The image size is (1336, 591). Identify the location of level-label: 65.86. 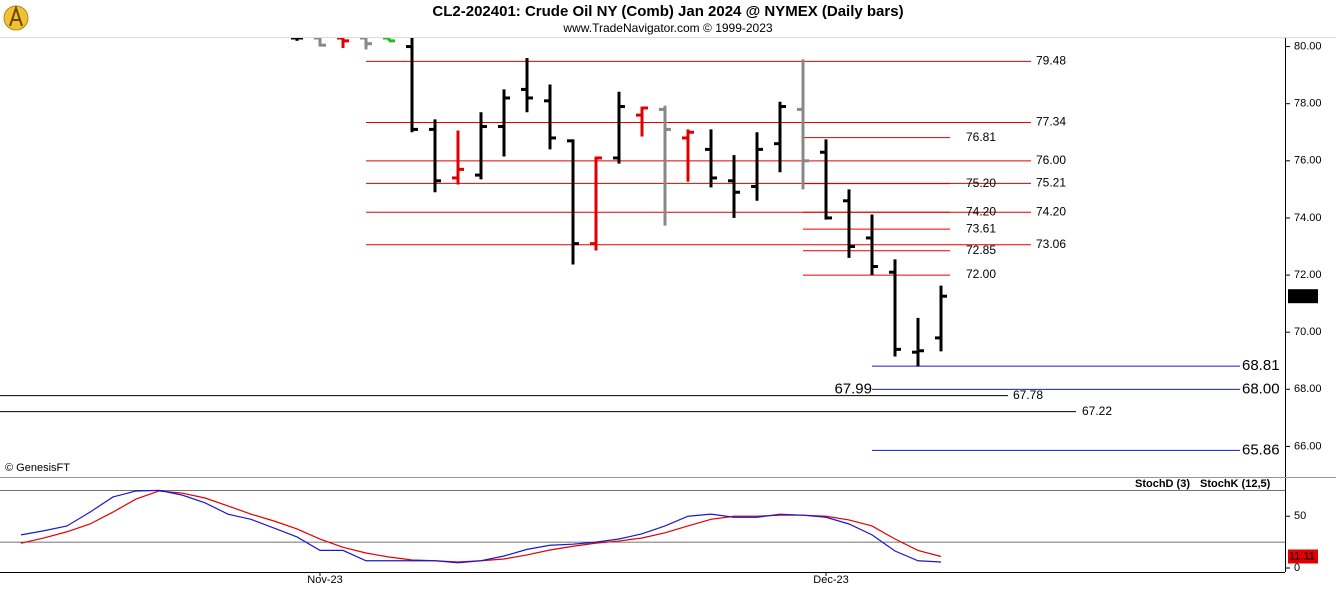
(1261, 449).